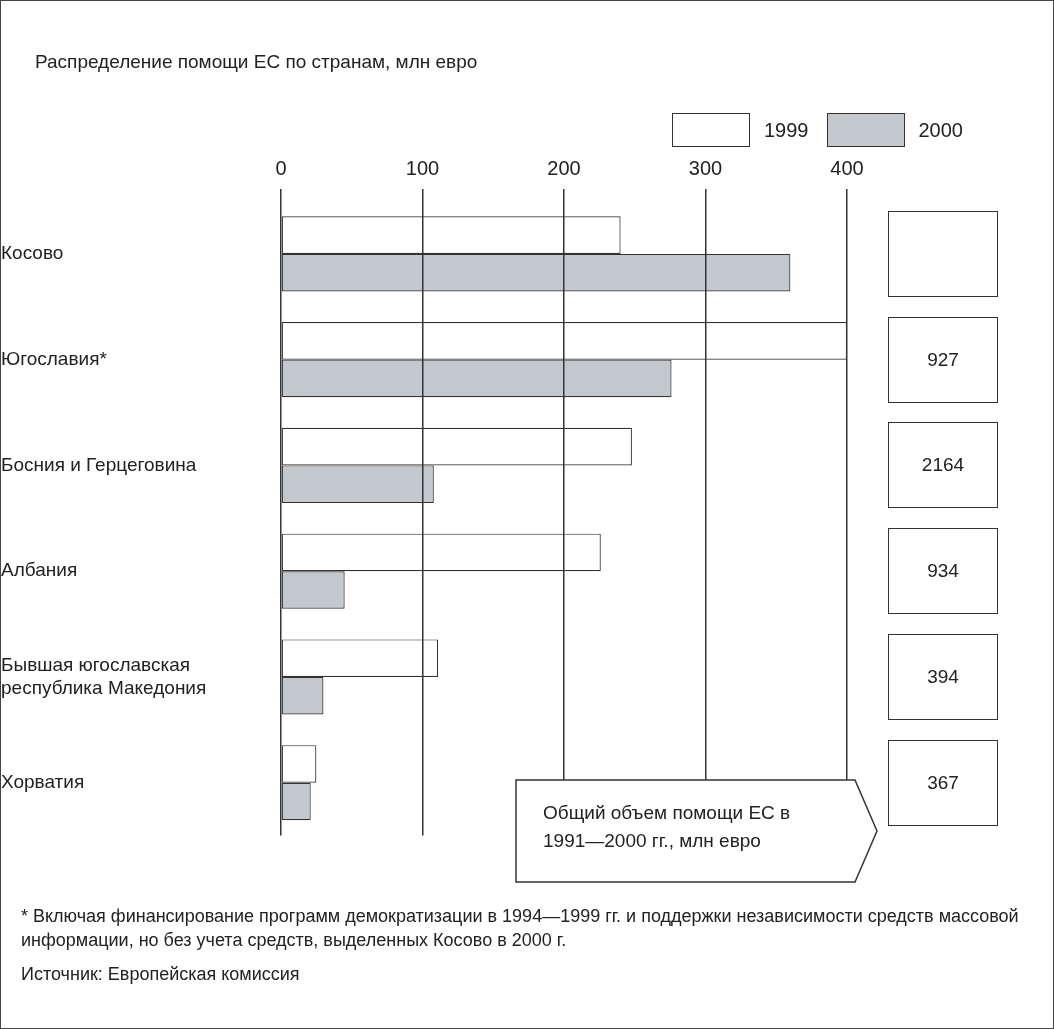  I want to click on x-tick-label: 200, so click(564, 167).